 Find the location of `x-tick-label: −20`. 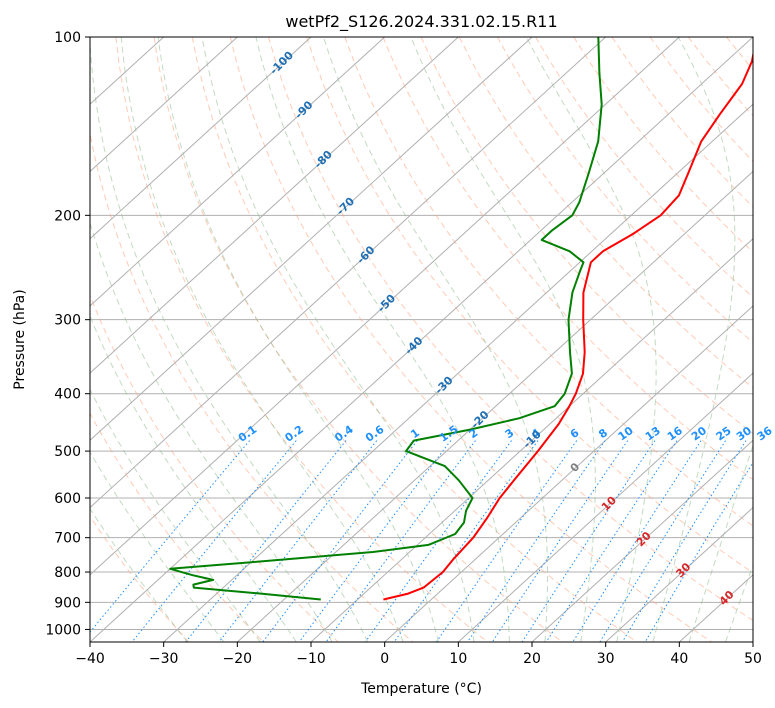

x-tick-label: −20 is located at coordinates (238, 659).